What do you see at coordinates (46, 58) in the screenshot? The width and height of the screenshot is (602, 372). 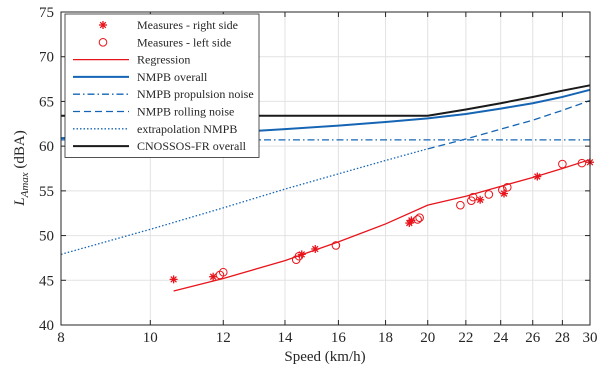 I see `y-tick-label: 70` at bounding box center [46, 58].